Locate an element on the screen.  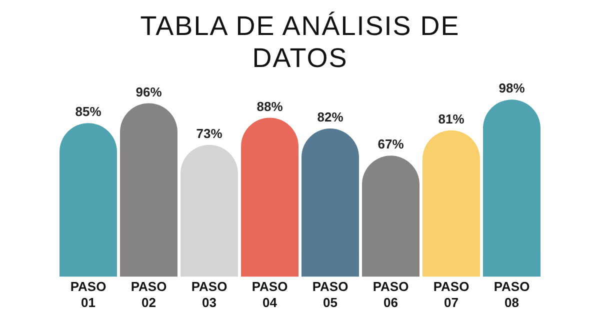
data-label: 67% is located at coordinates (391, 144).